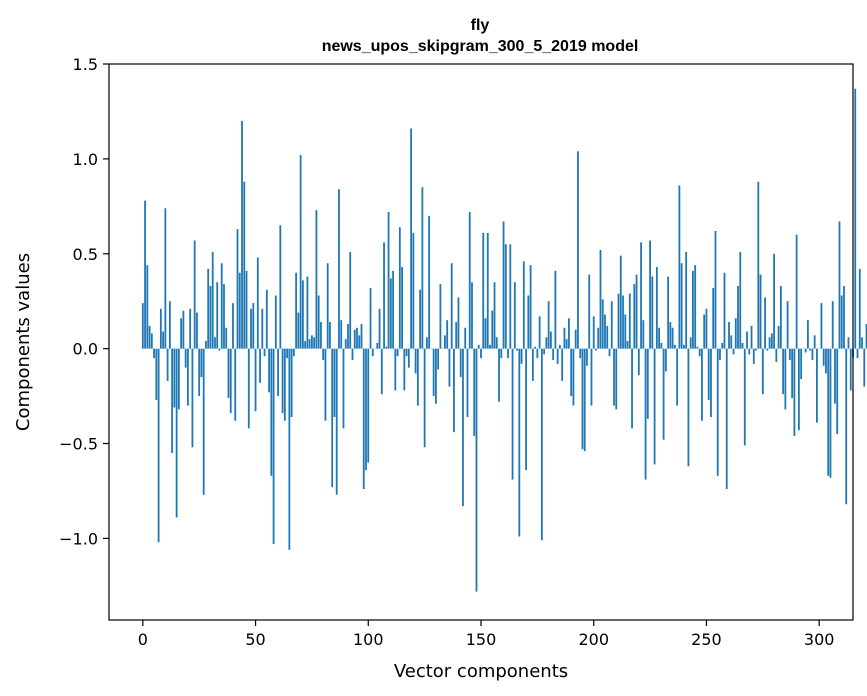  Describe the element at coordinates (486, 634) in the screenshot. I see `x-axis-ticks: 0 50 100 150 200 250 300` at that location.